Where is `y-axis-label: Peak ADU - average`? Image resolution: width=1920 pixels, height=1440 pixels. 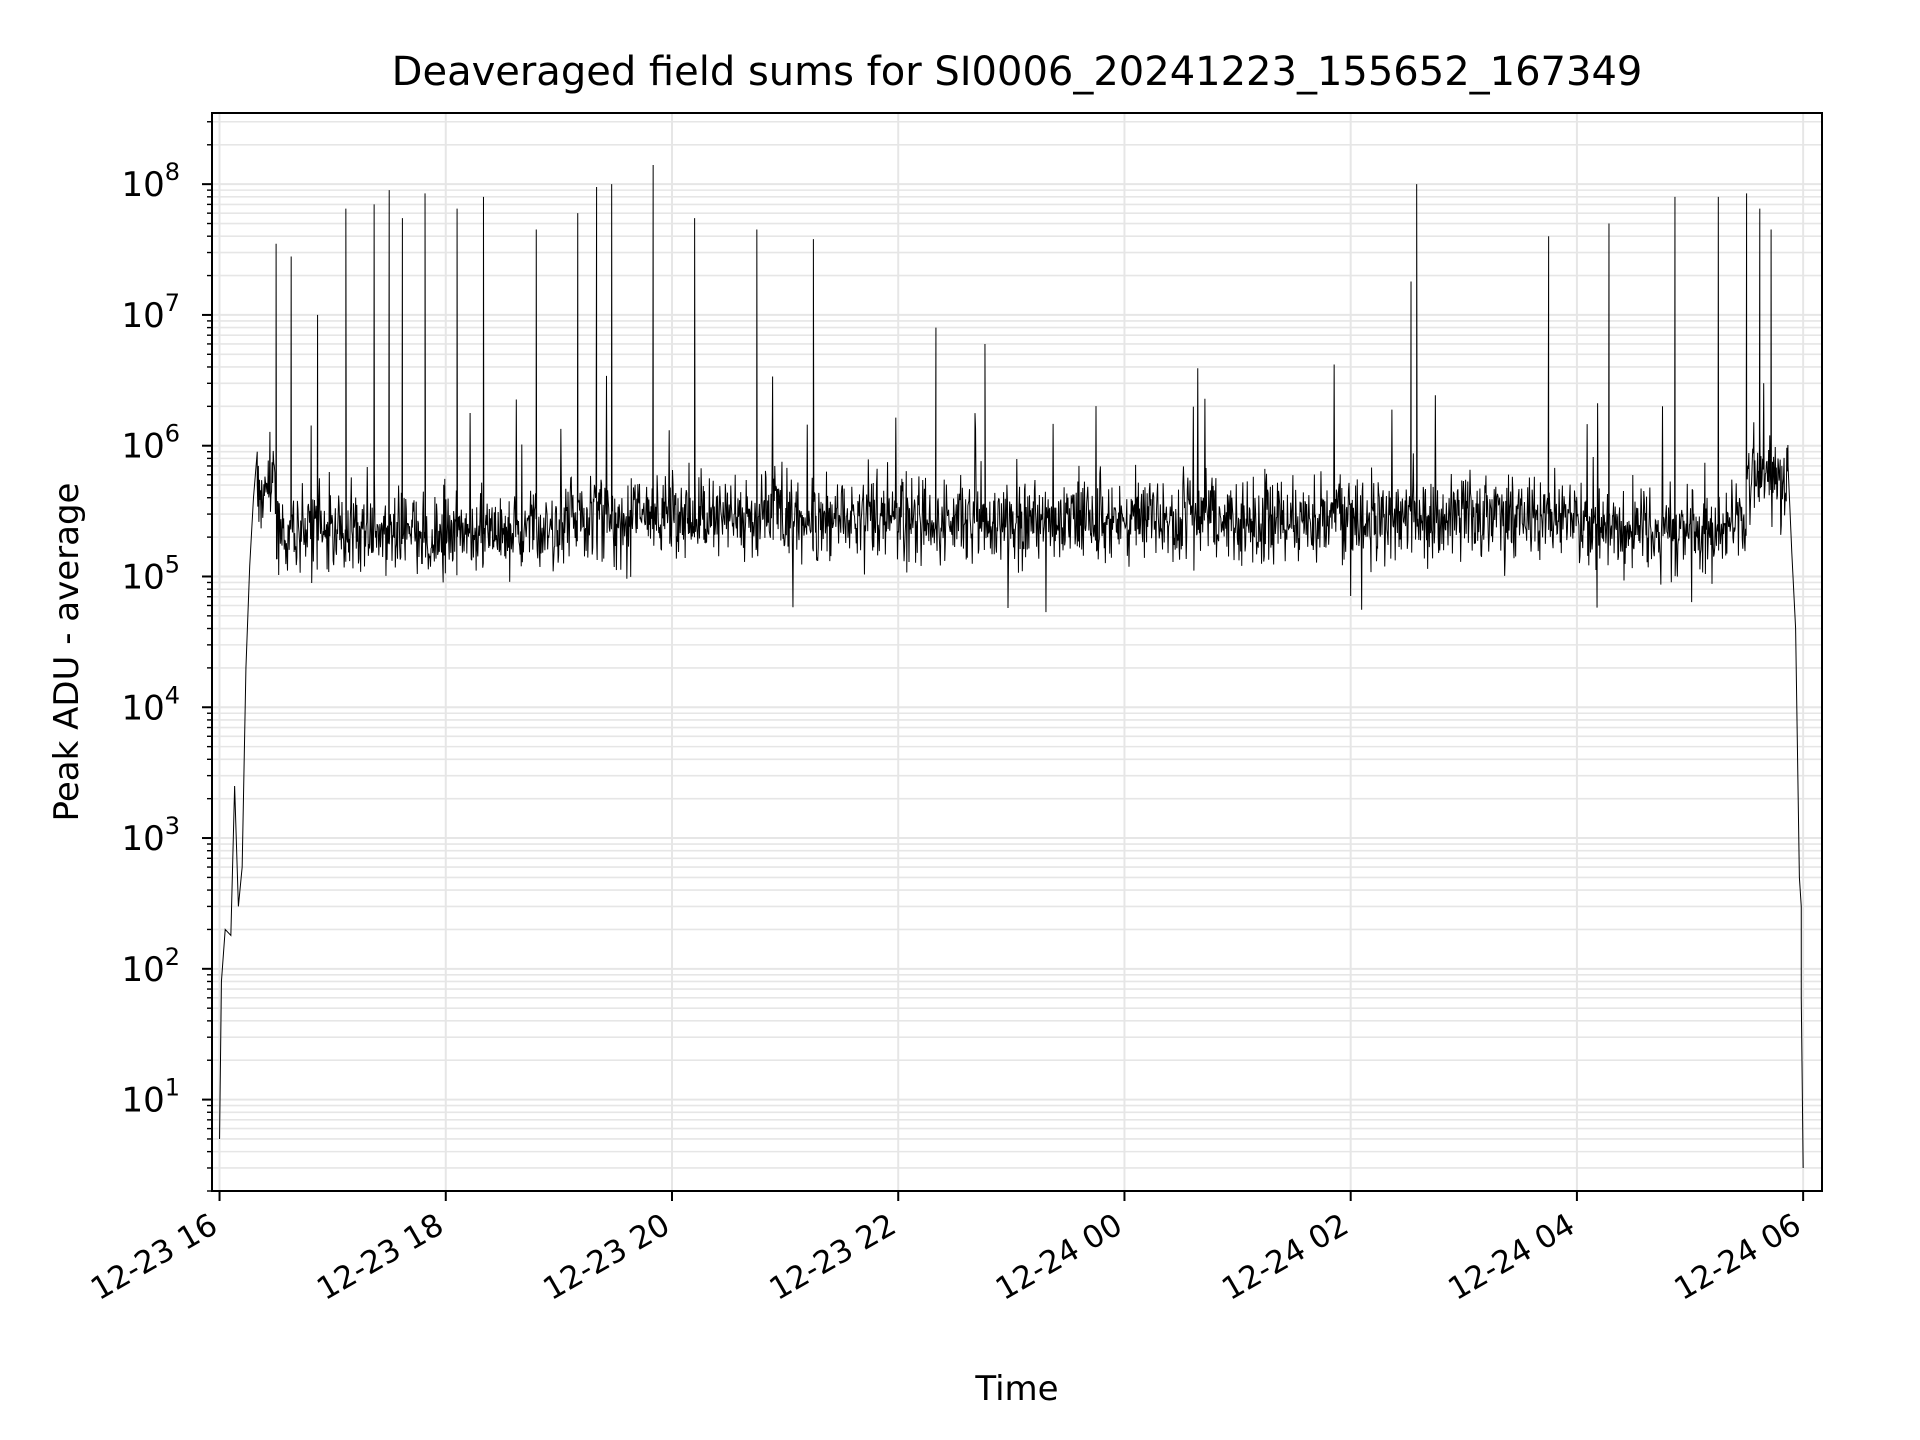 y-axis-label: Peak ADU - average is located at coordinates (67, 652).